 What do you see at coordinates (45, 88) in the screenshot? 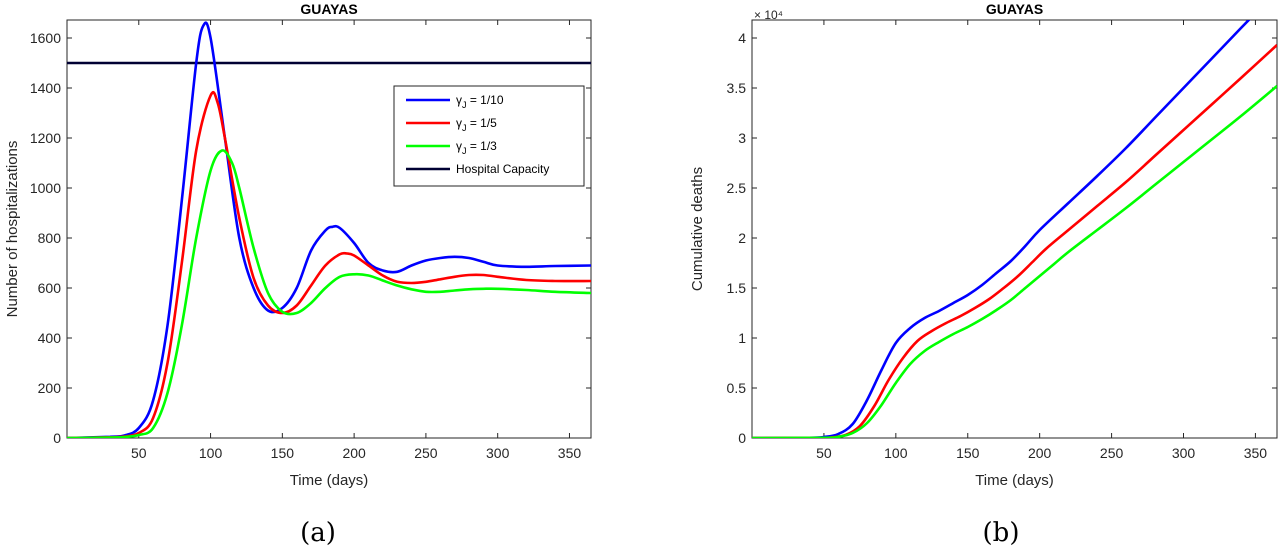
I see `chart0-ytick-label-7: 1400` at bounding box center [45, 88].